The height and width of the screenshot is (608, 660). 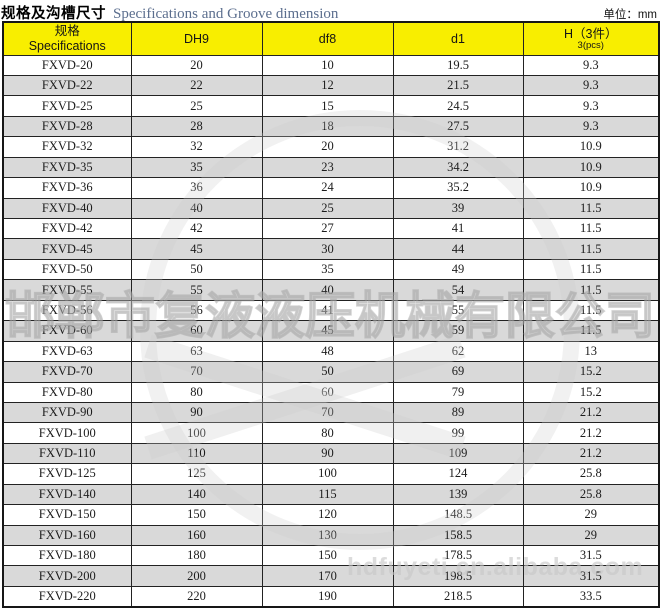 What do you see at coordinates (458, 269) in the screenshot?
I see `cell-d1: 49` at bounding box center [458, 269].